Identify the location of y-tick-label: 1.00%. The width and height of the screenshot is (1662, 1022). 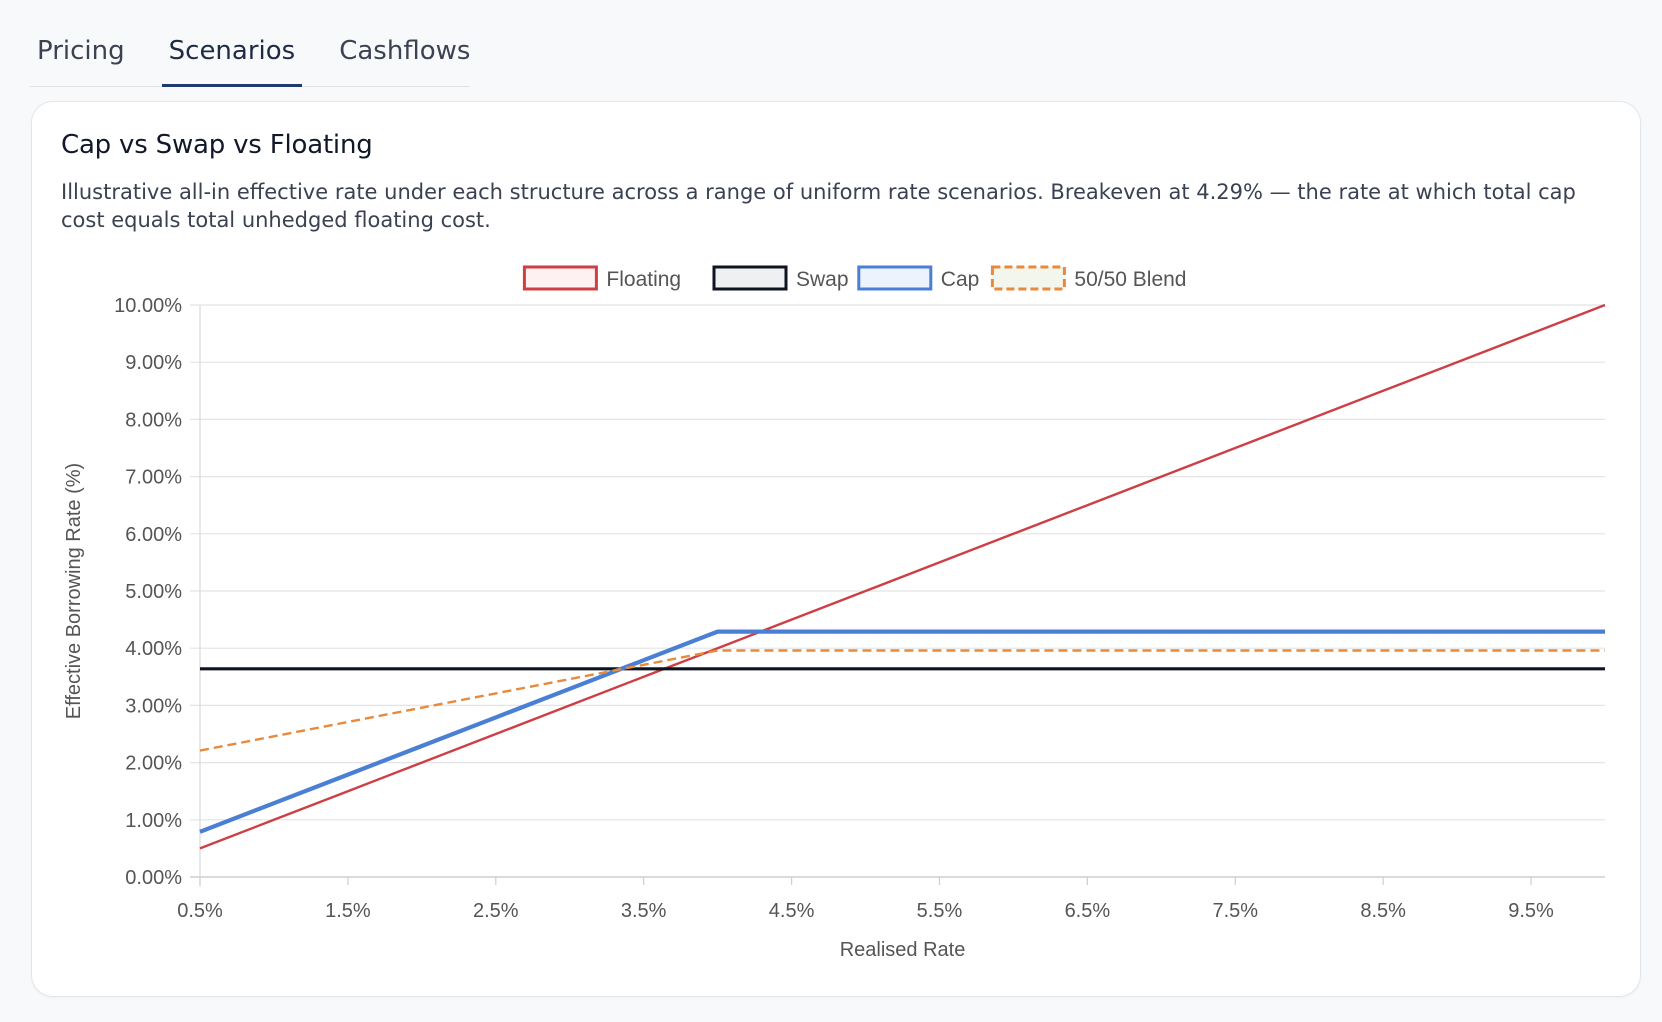
(153, 821).